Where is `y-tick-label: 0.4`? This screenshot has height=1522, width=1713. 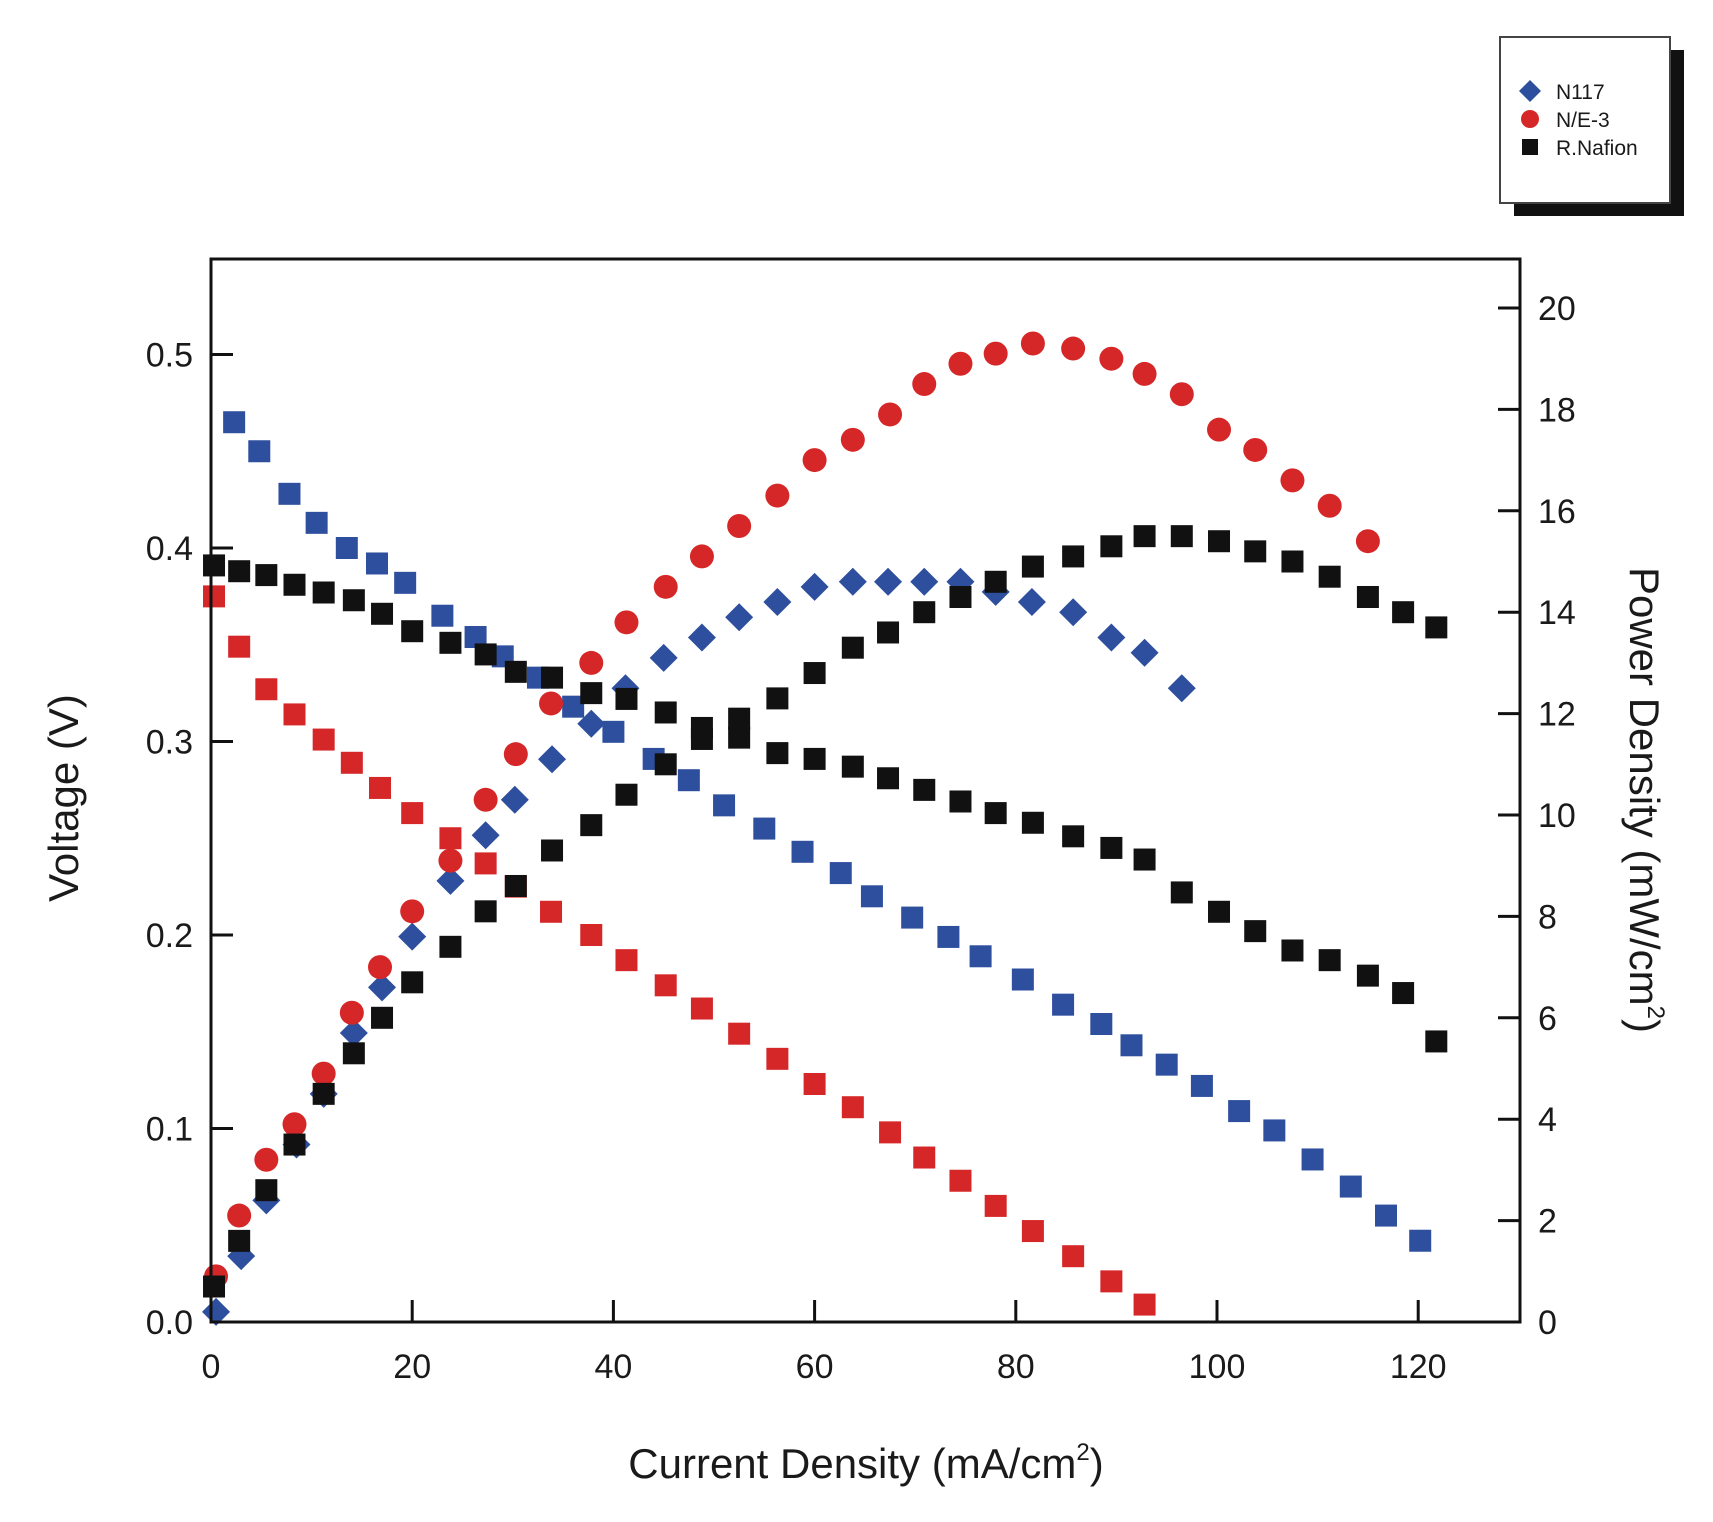
y-tick-label: 0.4 is located at coordinates (169, 549).